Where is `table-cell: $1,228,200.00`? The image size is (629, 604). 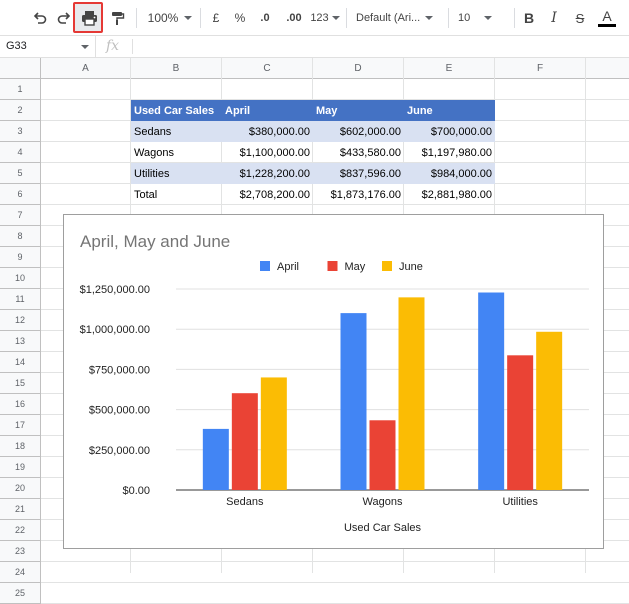
table-cell: $1,228,200.00 is located at coordinates (267, 173).